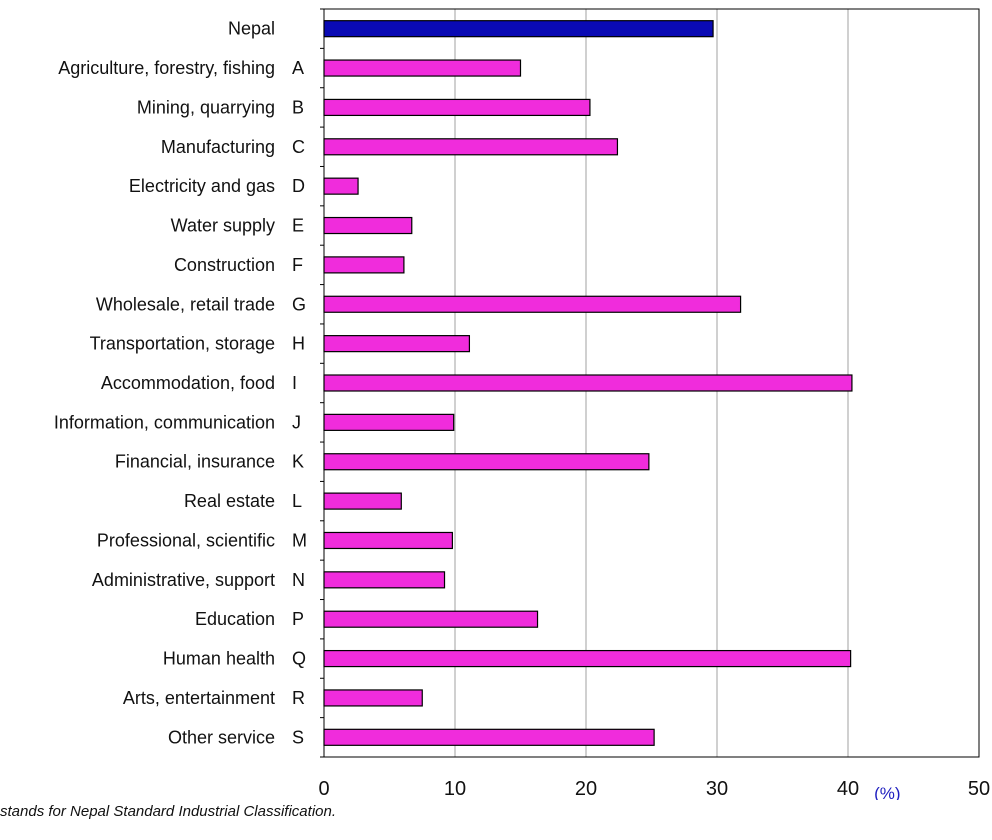  What do you see at coordinates (299, 304) in the screenshot?
I see `category-code: G` at bounding box center [299, 304].